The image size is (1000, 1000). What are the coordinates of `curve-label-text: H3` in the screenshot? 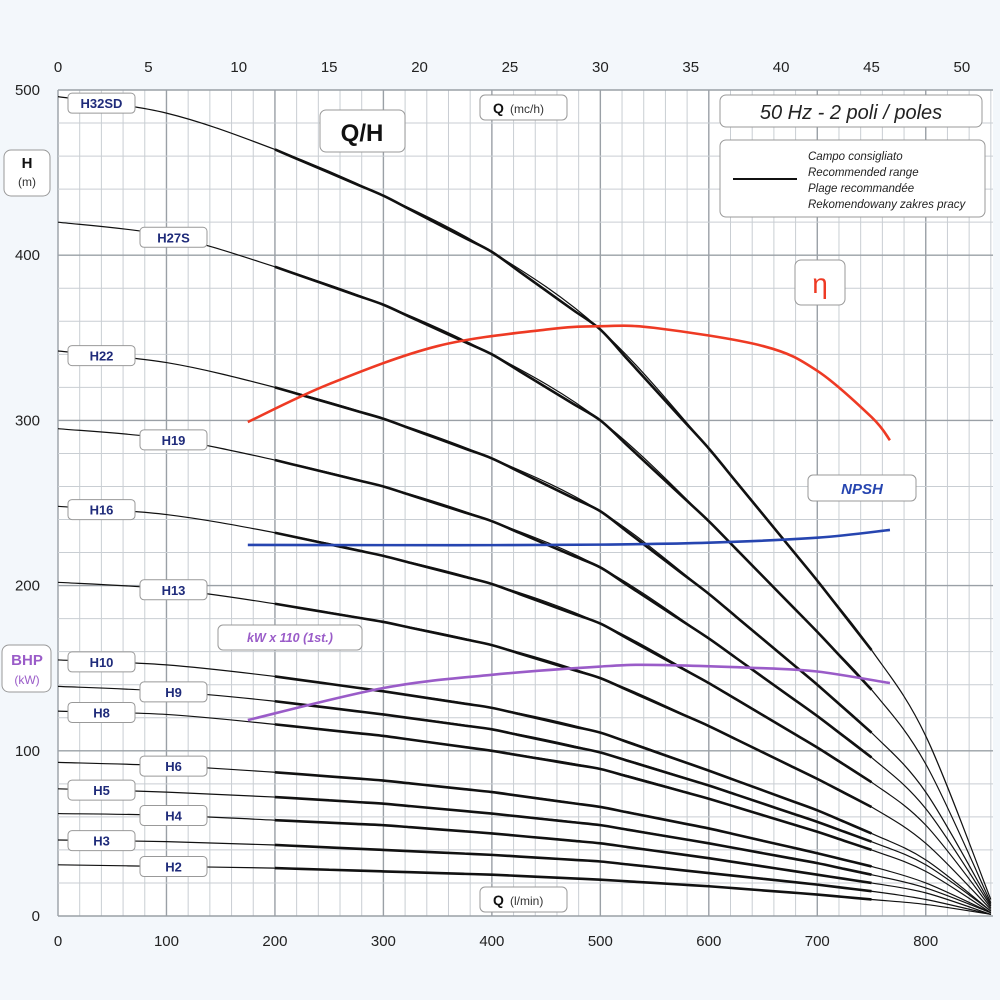 It's located at (101, 841).